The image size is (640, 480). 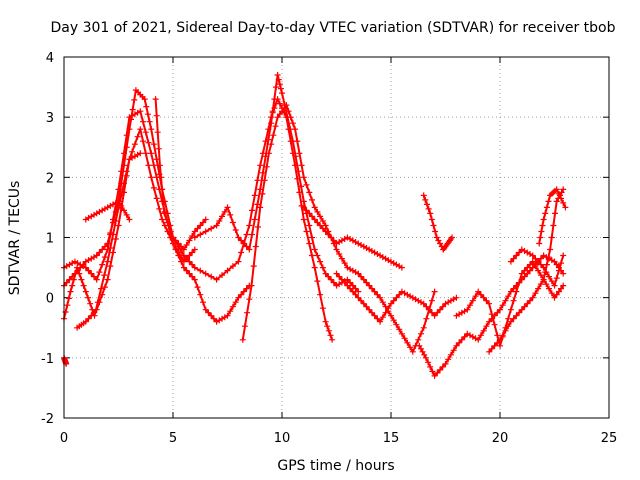 I want to click on y-axis-label: SDTVAR / TECUs, so click(x=15, y=238).